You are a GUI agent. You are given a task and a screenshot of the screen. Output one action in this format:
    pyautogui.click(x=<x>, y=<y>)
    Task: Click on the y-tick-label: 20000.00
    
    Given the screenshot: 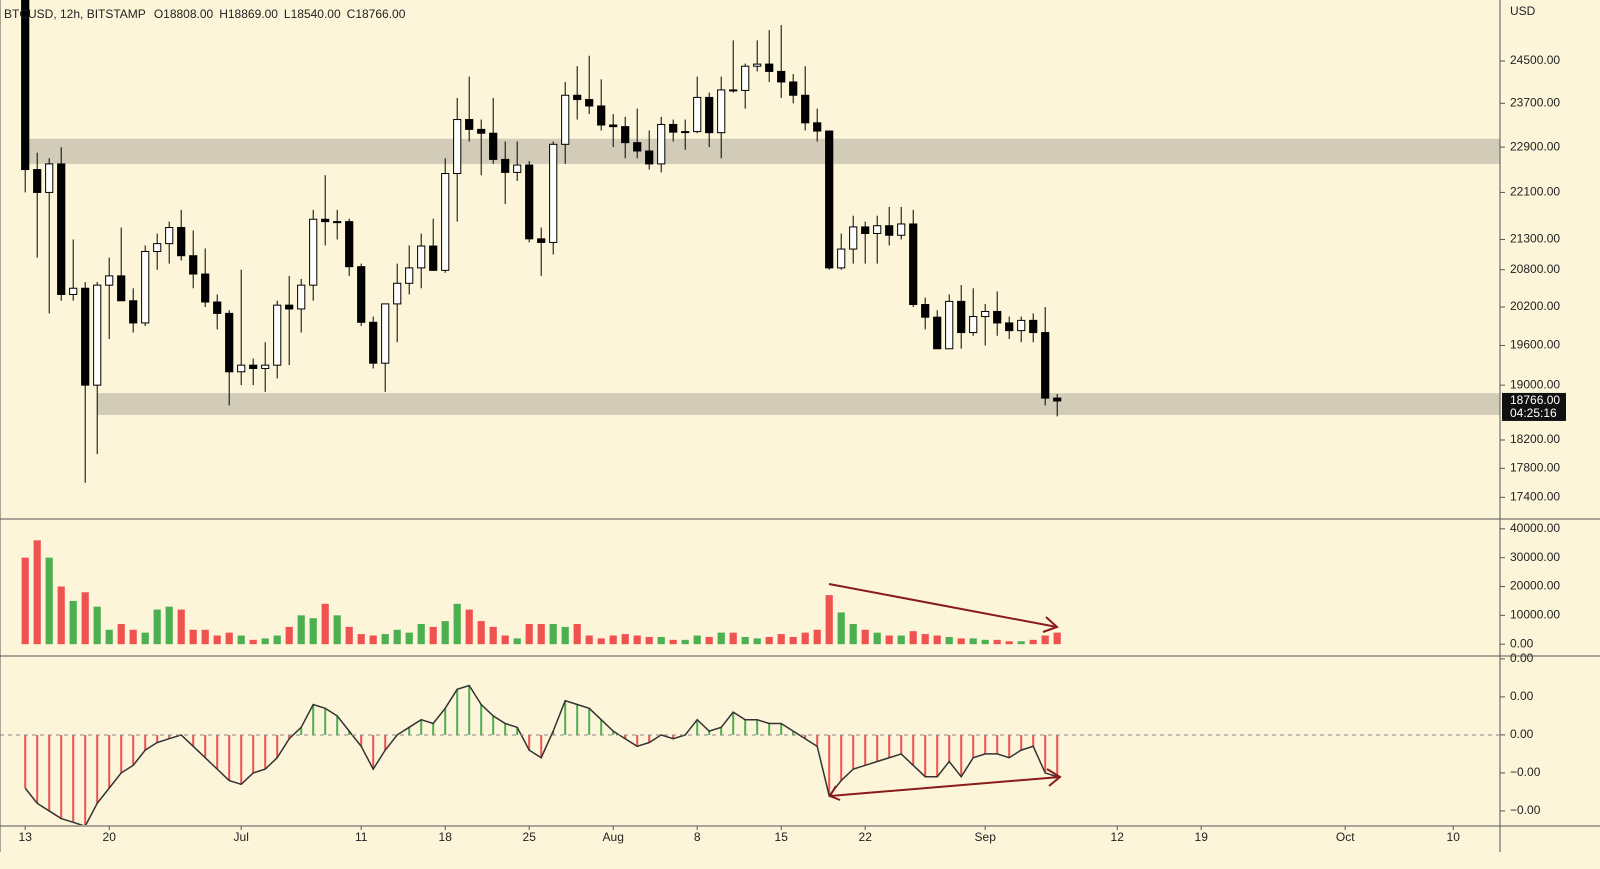 What is the action you would take?
    pyautogui.click(x=1535, y=586)
    